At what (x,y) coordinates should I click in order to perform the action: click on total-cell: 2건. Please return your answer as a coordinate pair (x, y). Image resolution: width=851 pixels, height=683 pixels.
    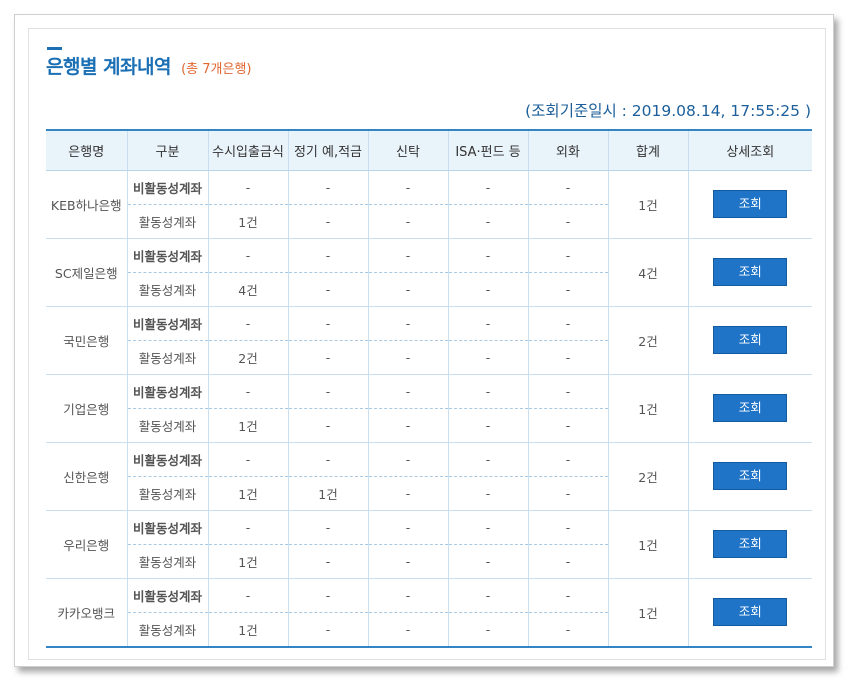
    Looking at the image, I should click on (647, 340).